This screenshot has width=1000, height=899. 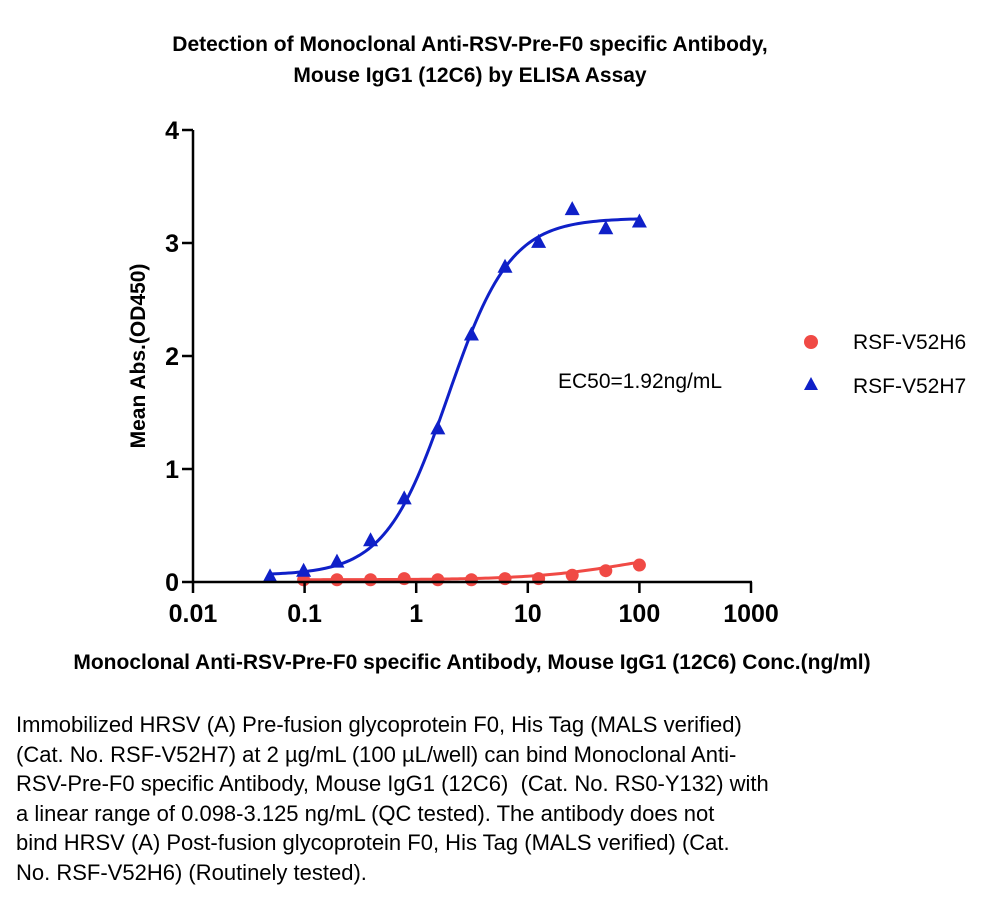 What do you see at coordinates (172, 470) in the screenshot?
I see `y-tick-label: 1` at bounding box center [172, 470].